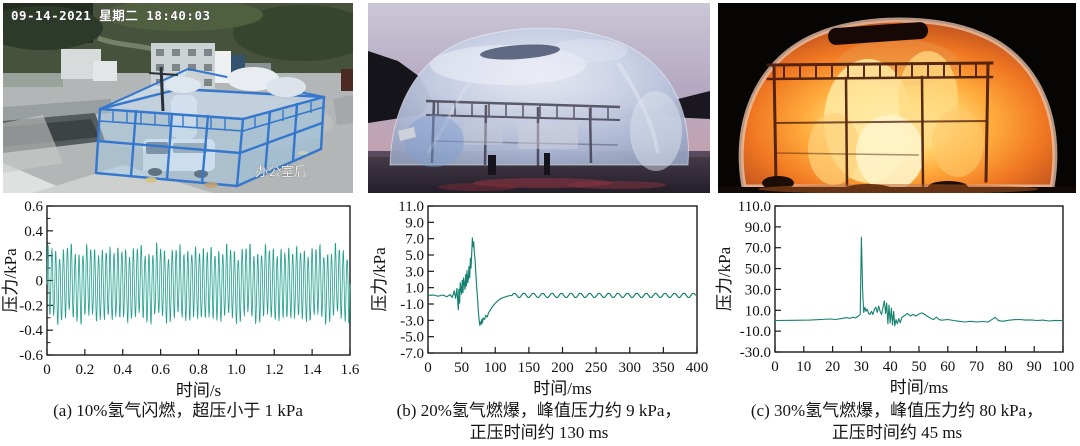 This screenshot has width=1080, height=446. I want to click on svg-text: 0.8, so click(198, 370).